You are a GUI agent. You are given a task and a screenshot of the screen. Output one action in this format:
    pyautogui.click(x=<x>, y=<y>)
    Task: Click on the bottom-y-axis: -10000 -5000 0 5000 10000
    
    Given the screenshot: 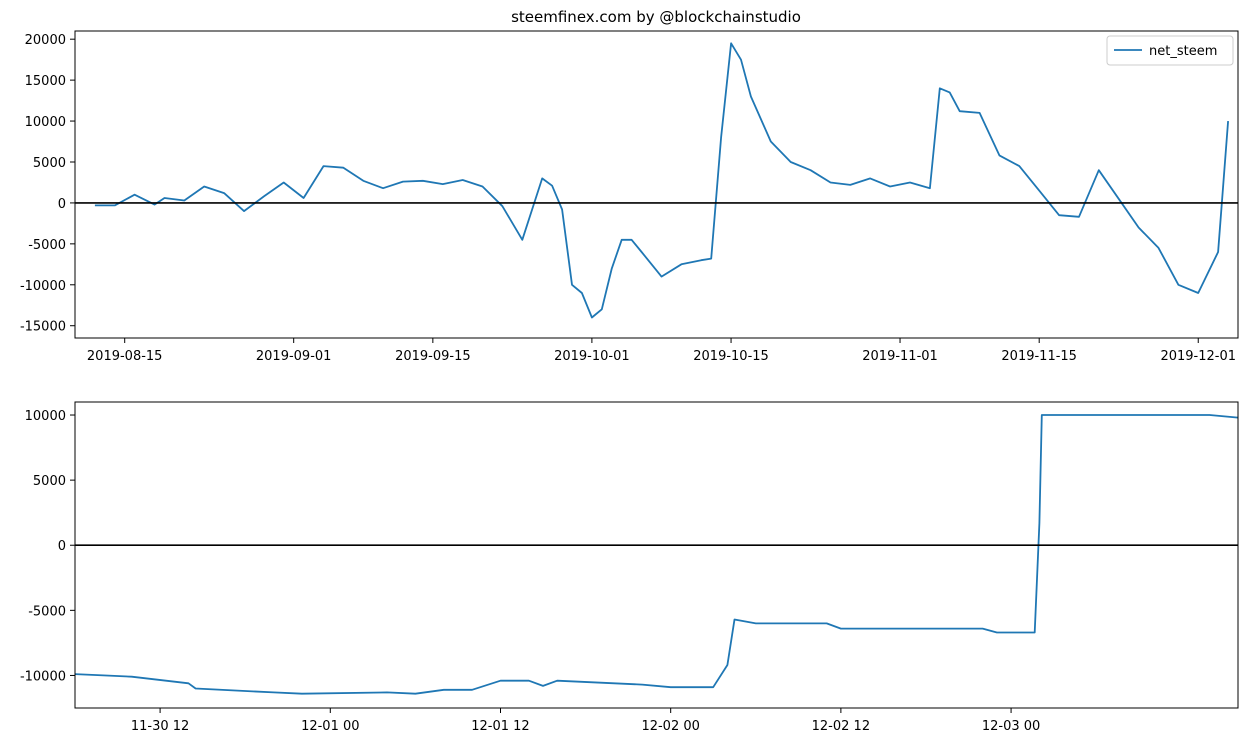 What is the action you would take?
    pyautogui.click(x=47, y=546)
    